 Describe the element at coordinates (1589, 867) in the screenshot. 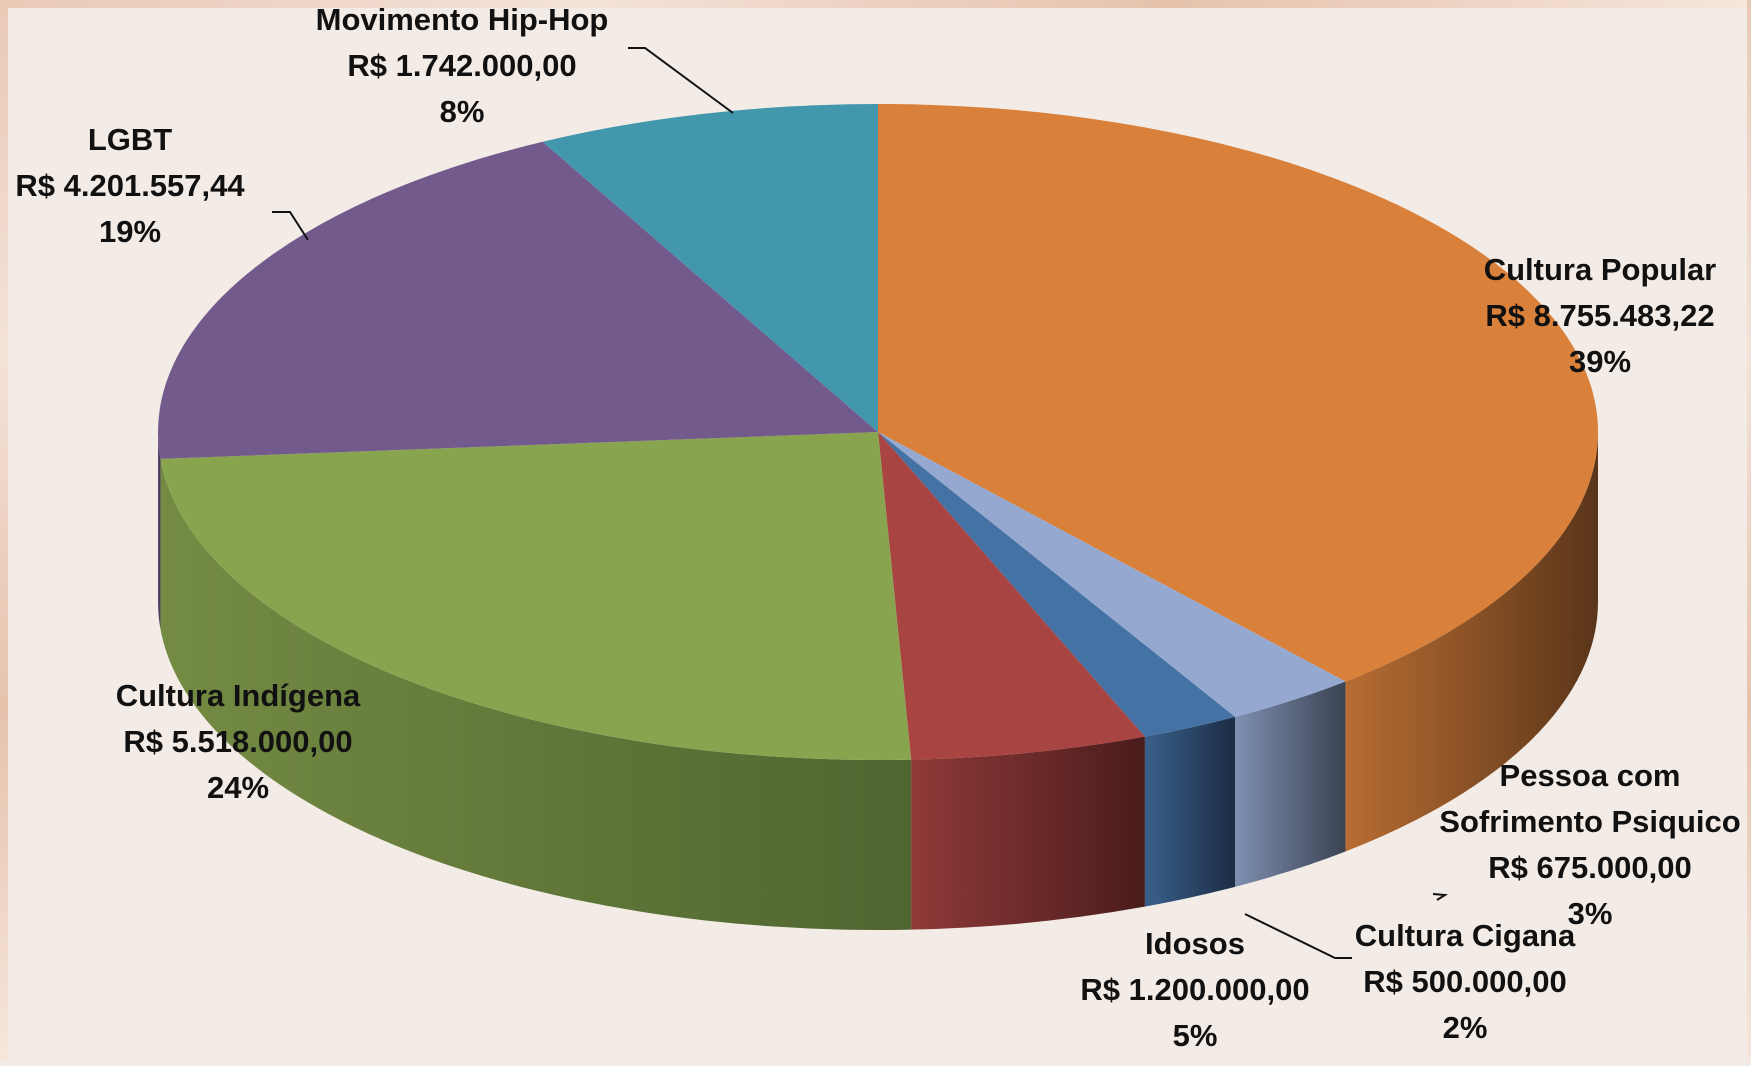

I see `label-value-pessoa-com-sofrimento-psiquico: R$ 675.000,00` at that location.